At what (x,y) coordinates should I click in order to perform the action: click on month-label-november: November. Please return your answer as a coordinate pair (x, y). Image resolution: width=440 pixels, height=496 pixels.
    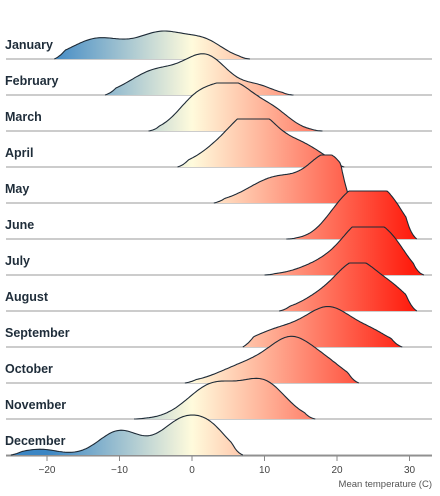
    Looking at the image, I should click on (35, 405).